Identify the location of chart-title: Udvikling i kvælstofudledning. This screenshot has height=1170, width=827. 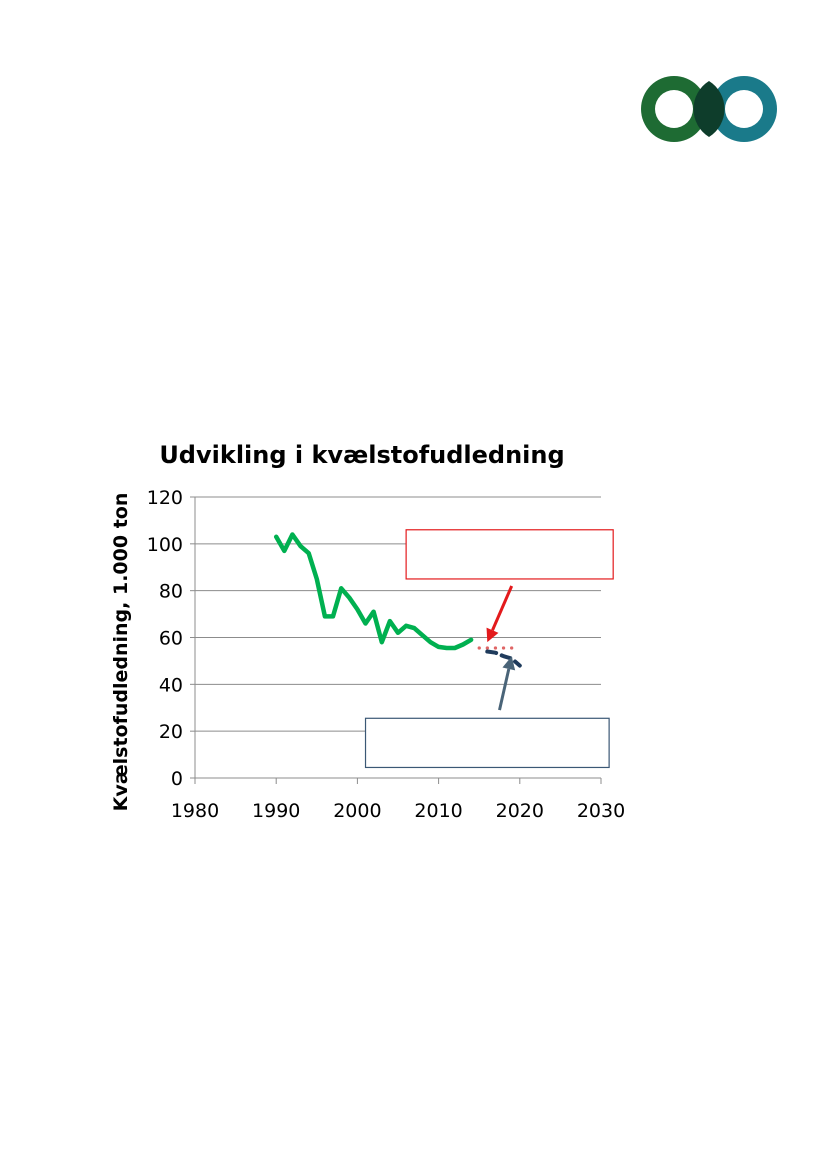
(361, 455).